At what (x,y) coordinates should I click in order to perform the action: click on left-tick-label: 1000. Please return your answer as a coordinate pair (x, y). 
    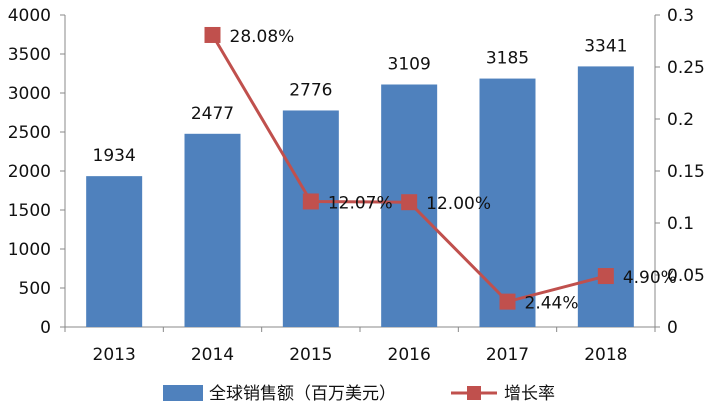
    Looking at the image, I should click on (29, 250).